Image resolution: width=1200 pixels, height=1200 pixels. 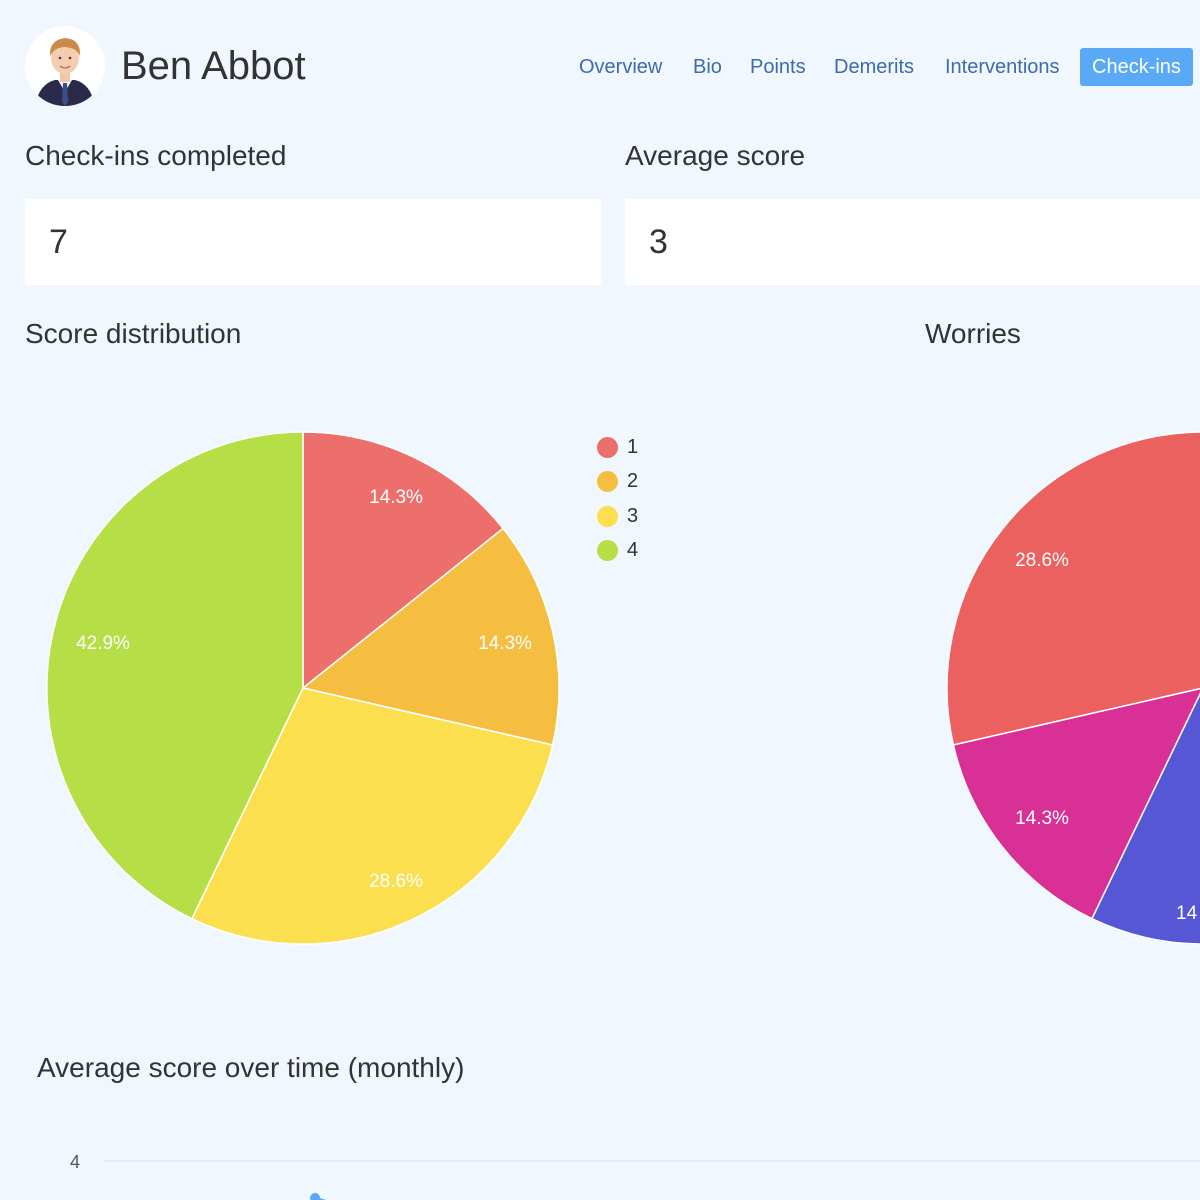 What do you see at coordinates (1042, 818) in the screenshot?
I see `worries-label-b: 14.3%` at bounding box center [1042, 818].